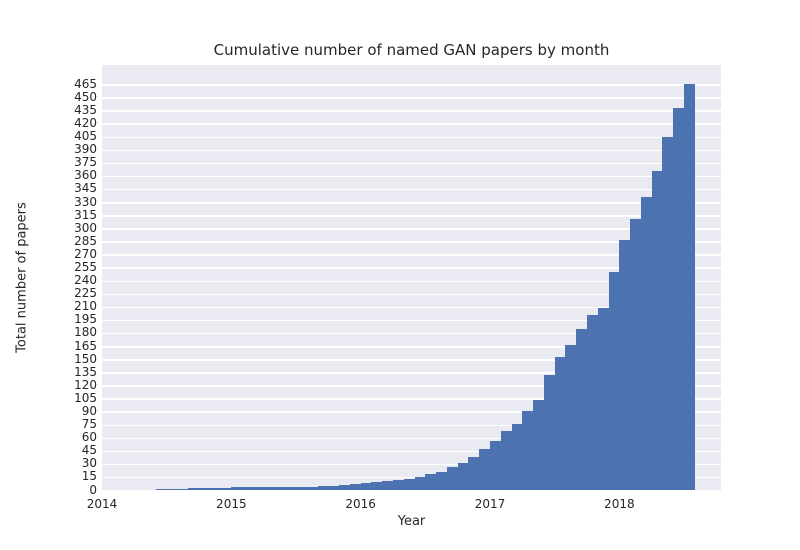 This screenshot has height=550, width=800. I want to click on y-tick-label-15: 15, so click(89, 476).